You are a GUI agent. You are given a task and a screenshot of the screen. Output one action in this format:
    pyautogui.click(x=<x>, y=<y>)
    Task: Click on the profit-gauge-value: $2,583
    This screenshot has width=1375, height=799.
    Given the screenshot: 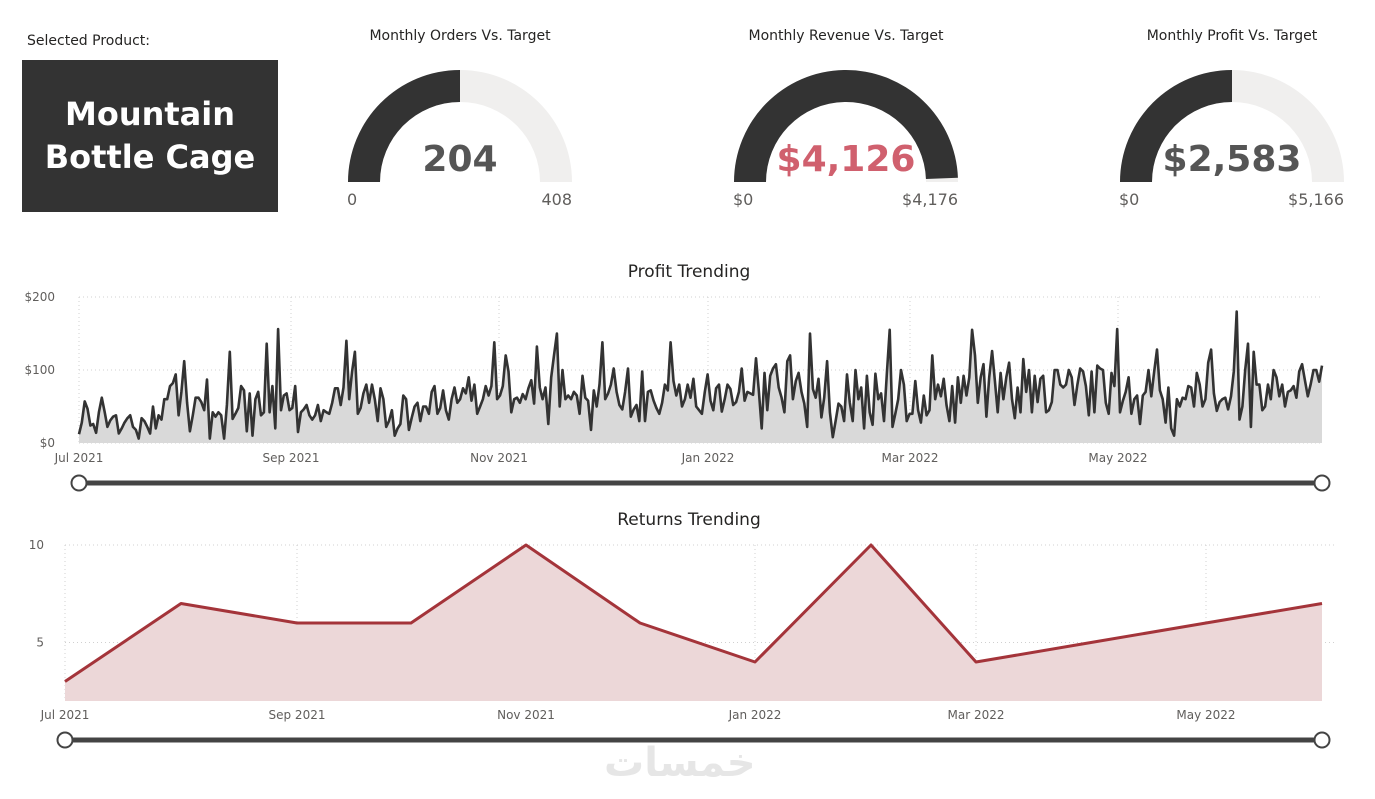 What is the action you would take?
    pyautogui.click(x=1232, y=159)
    